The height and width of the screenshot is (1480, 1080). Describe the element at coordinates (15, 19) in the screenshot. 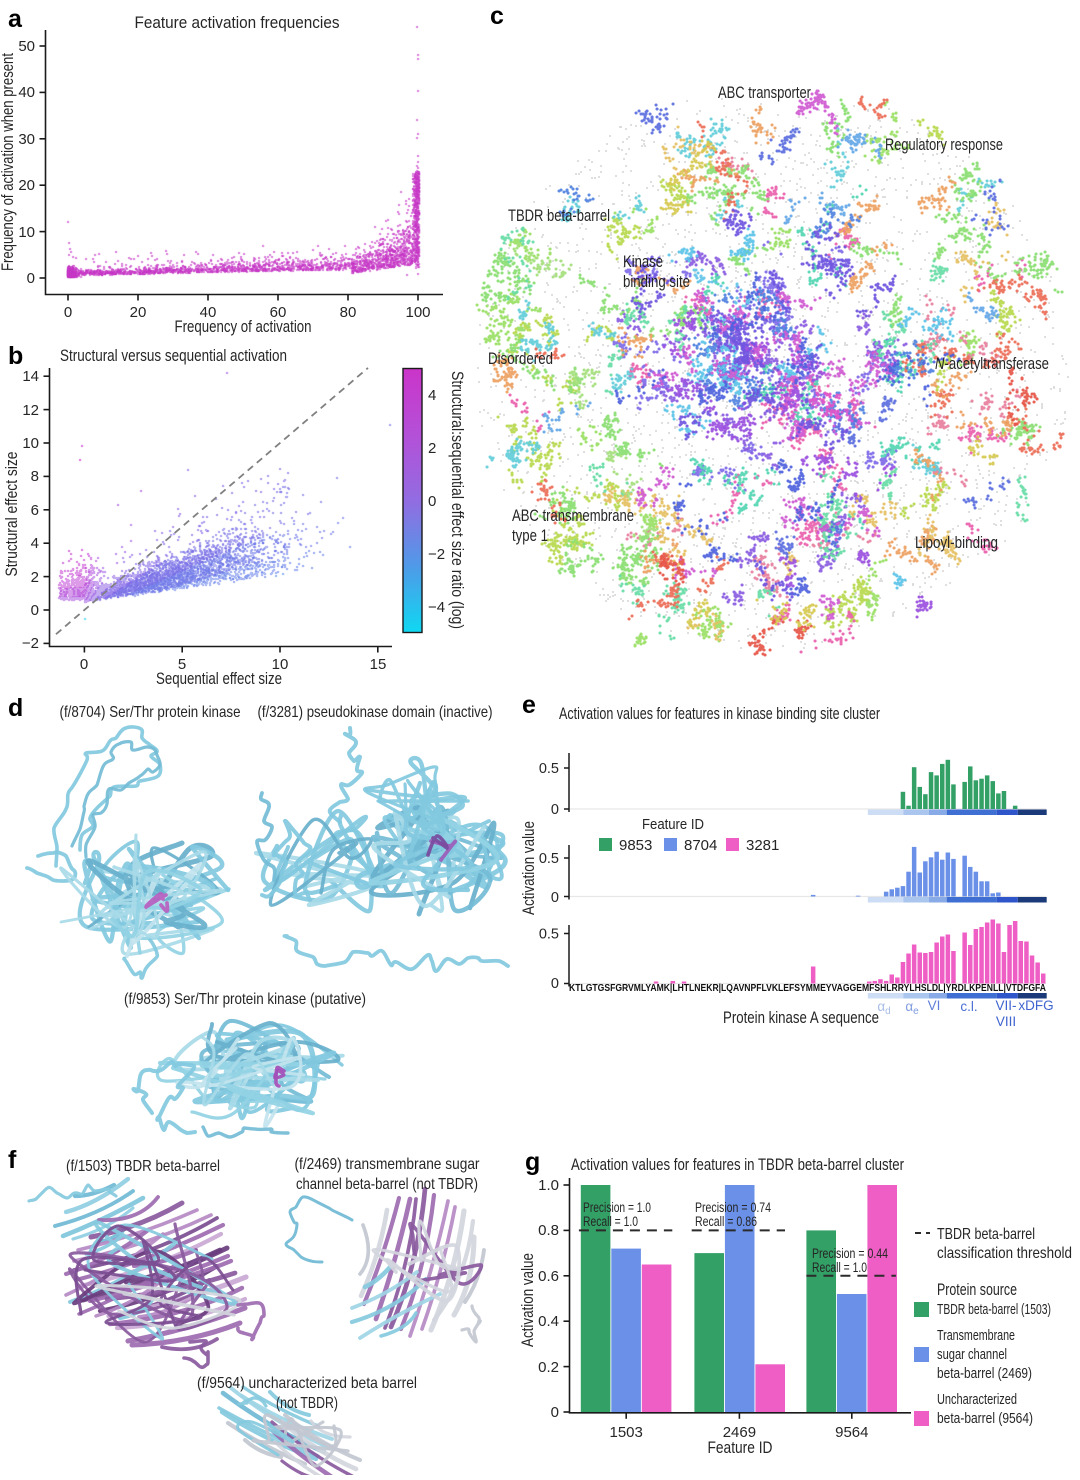

I see `svg-text: a` at that location.